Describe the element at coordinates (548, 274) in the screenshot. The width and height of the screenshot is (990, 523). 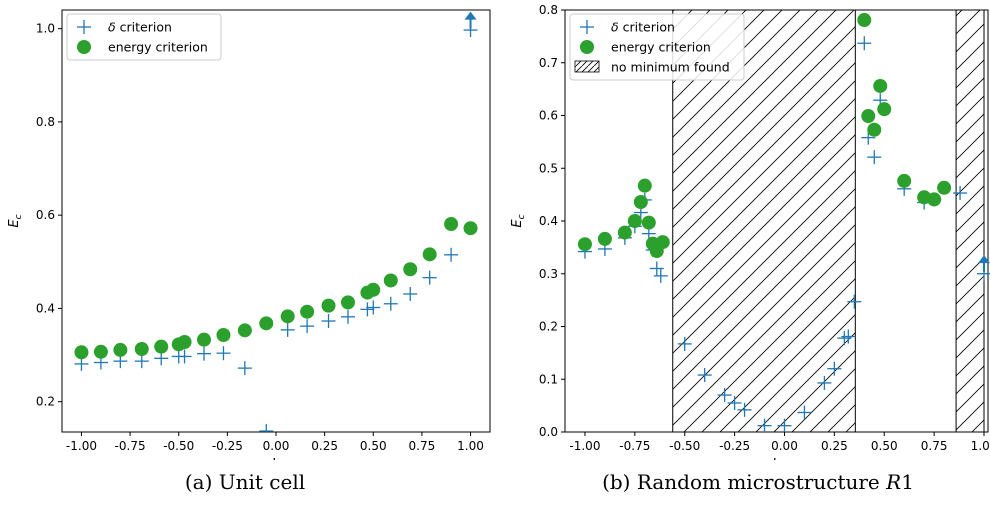
I see `y-tick-label: 0.3` at that location.